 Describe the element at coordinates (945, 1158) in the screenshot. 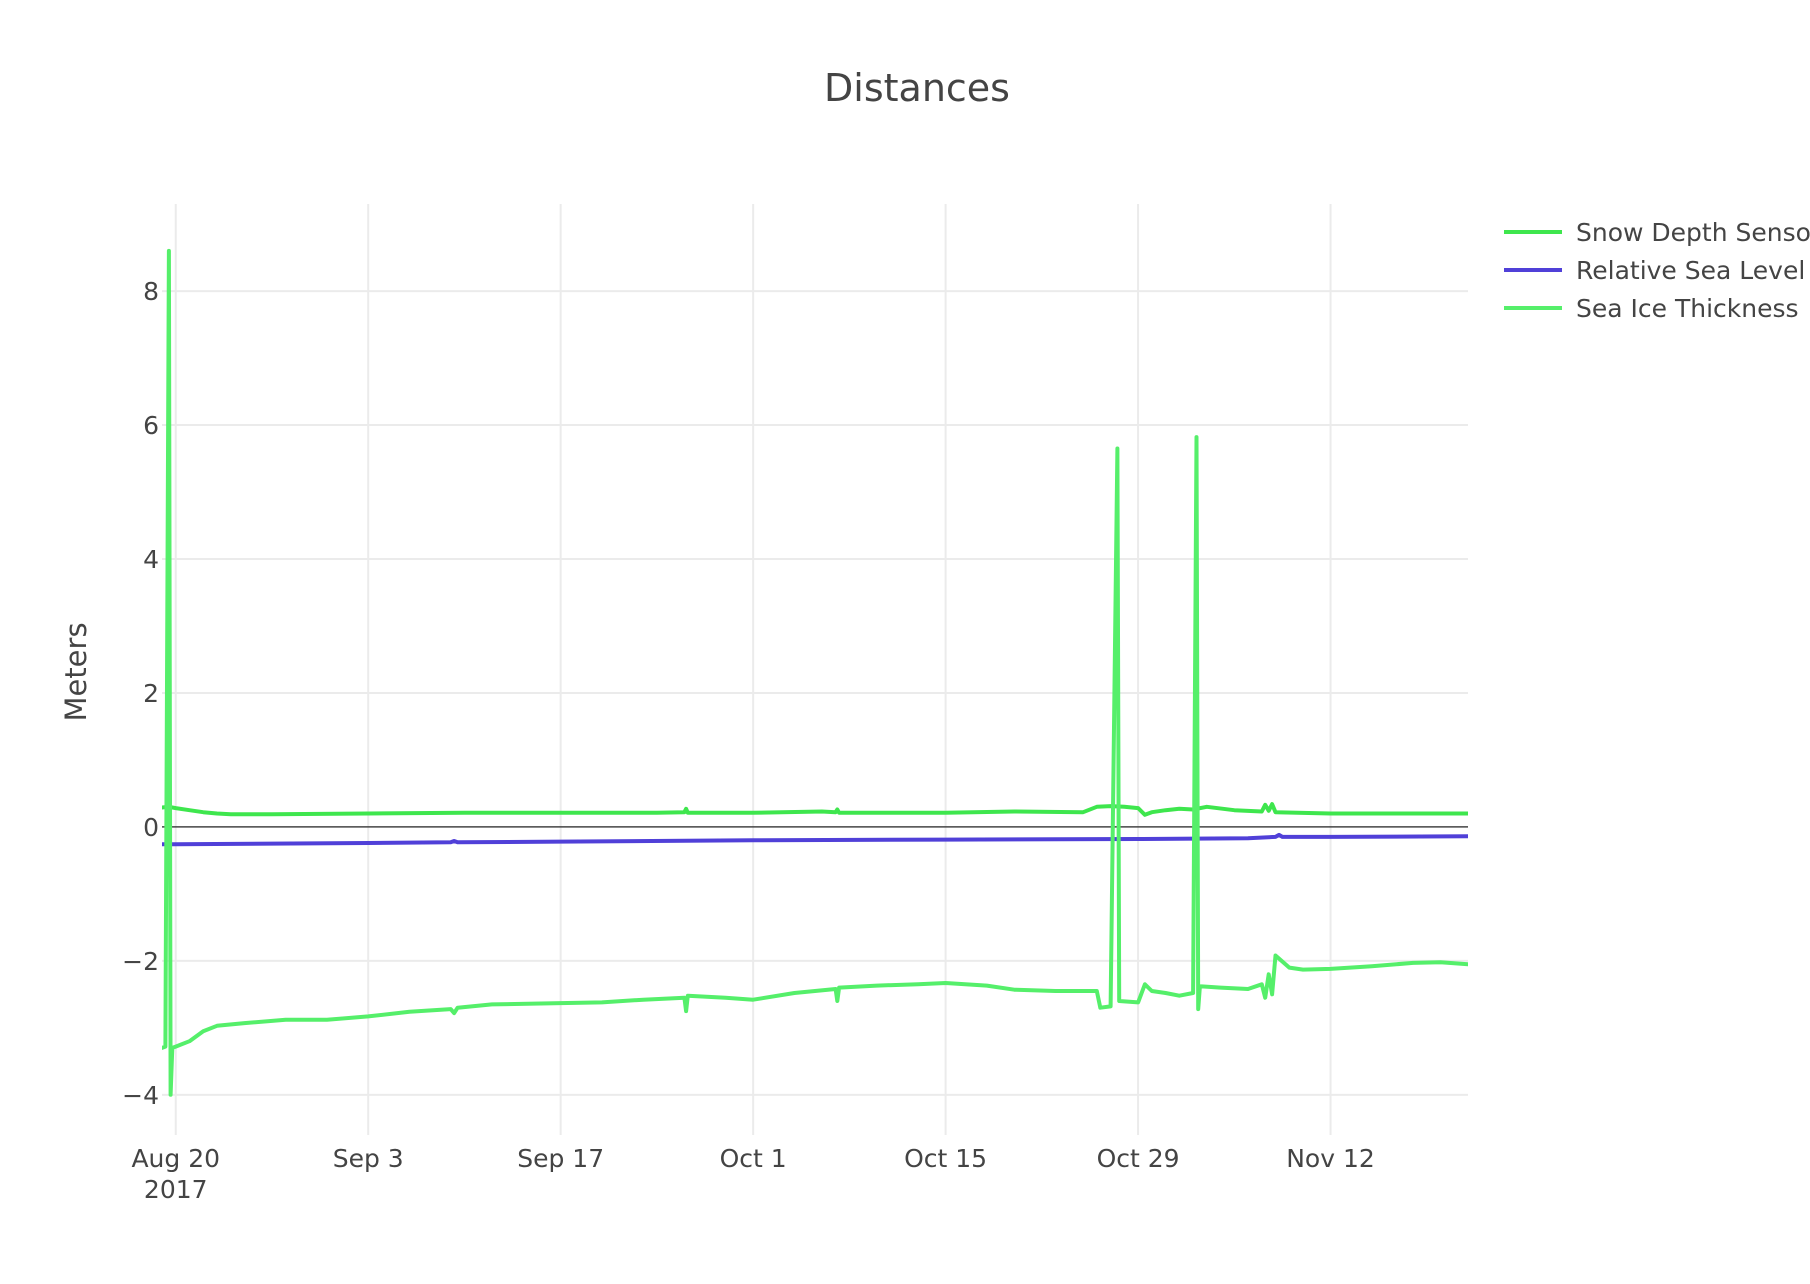

I see `x-tick-label: Oct 15` at that location.